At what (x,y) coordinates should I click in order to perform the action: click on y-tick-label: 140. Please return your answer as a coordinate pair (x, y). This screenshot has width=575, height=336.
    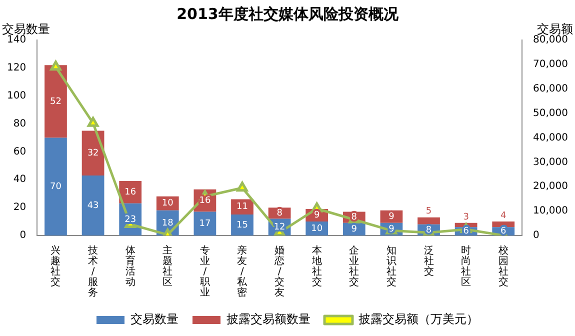
    Looking at the image, I should click on (16, 40).